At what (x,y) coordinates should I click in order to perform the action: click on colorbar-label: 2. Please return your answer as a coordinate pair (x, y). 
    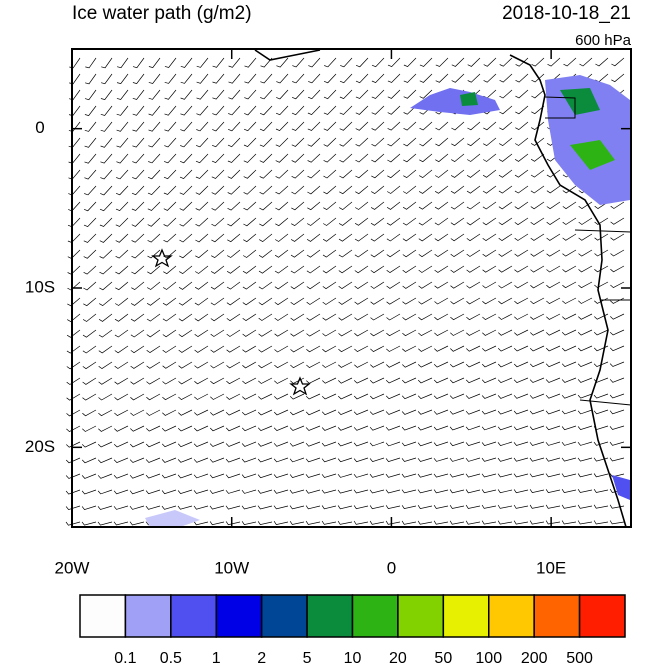
    Looking at the image, I should click on (261, 658).